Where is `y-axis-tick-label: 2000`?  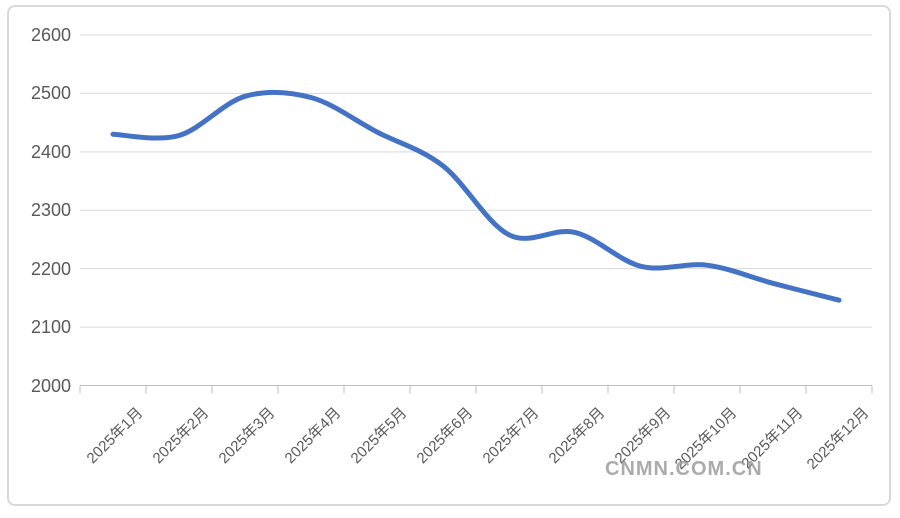
y-axis-tick-label: 2000 is located at coordinates (50, 385).